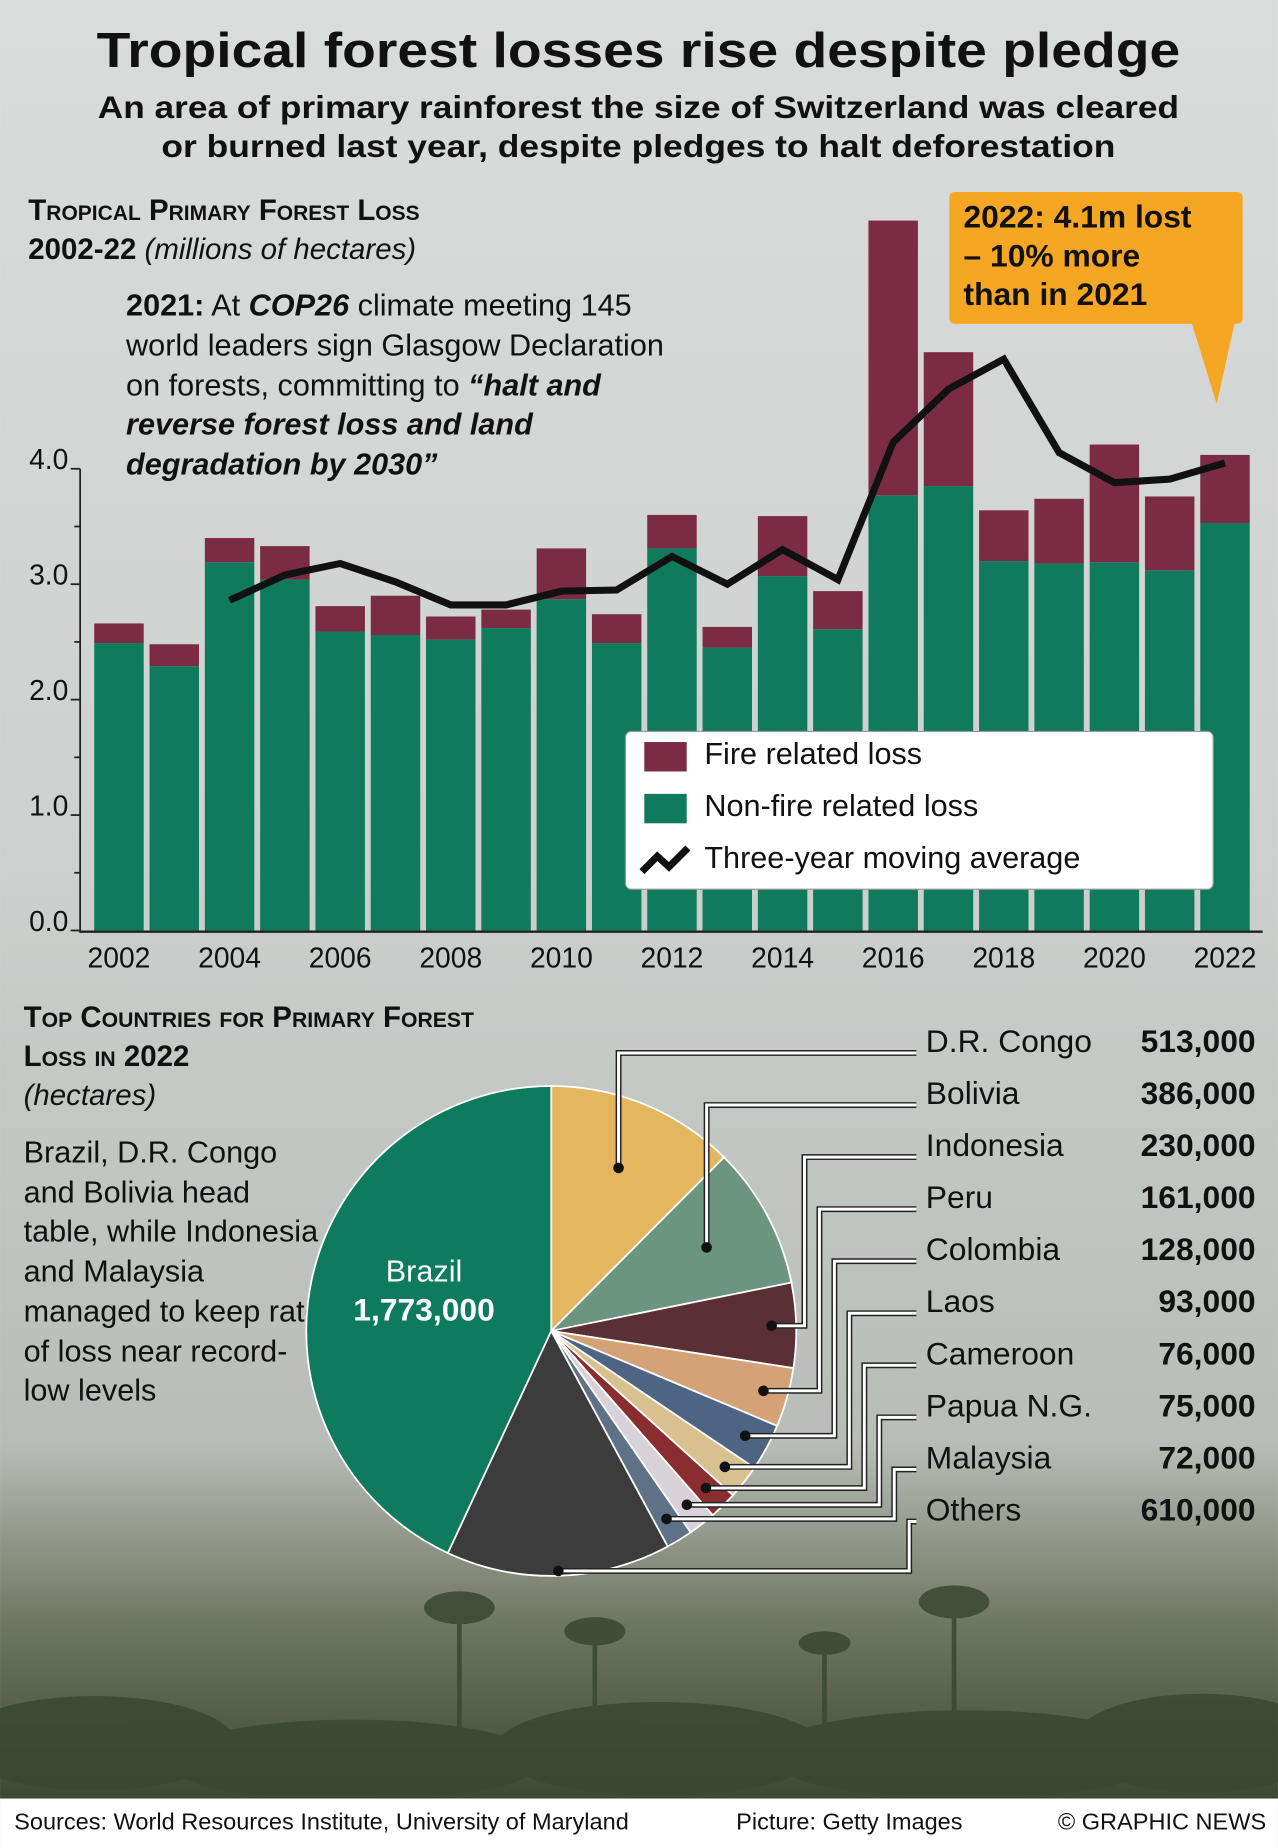 Image resolution: width=1278 pixels, height=1848 pixels. I want to click on legend-value: 76,000, so click(1206, 1353).